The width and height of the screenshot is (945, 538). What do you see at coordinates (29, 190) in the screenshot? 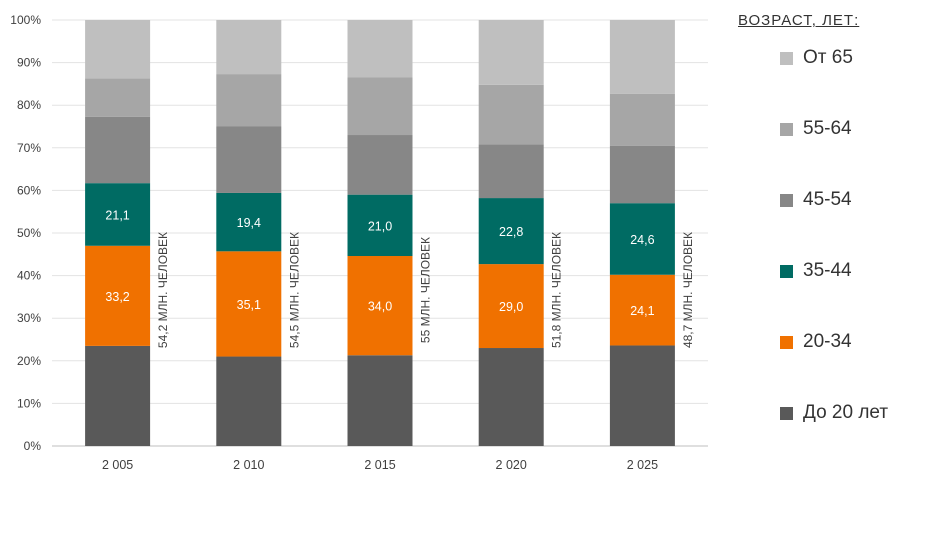
I see `y-tick-label: 60%` at bounding box center [29, 190].